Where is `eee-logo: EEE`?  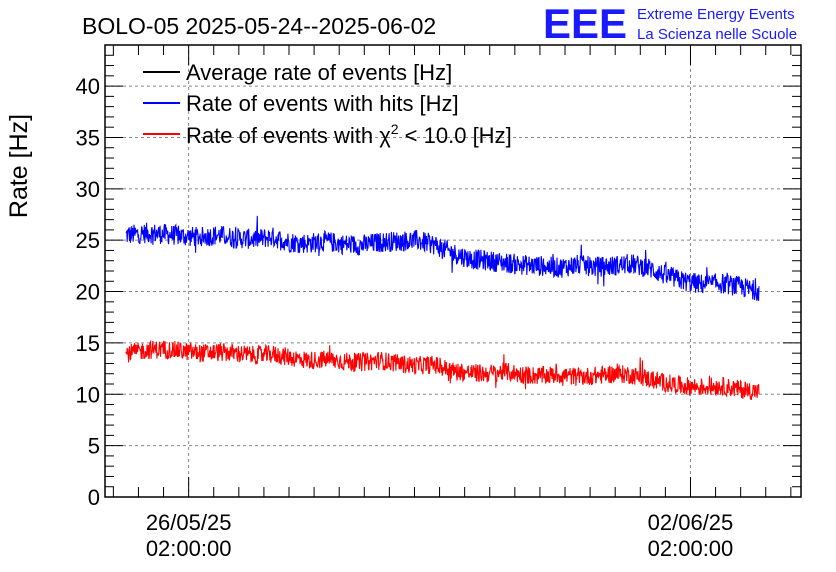
eee-logo: EEE is located at coordinates (585, 23).